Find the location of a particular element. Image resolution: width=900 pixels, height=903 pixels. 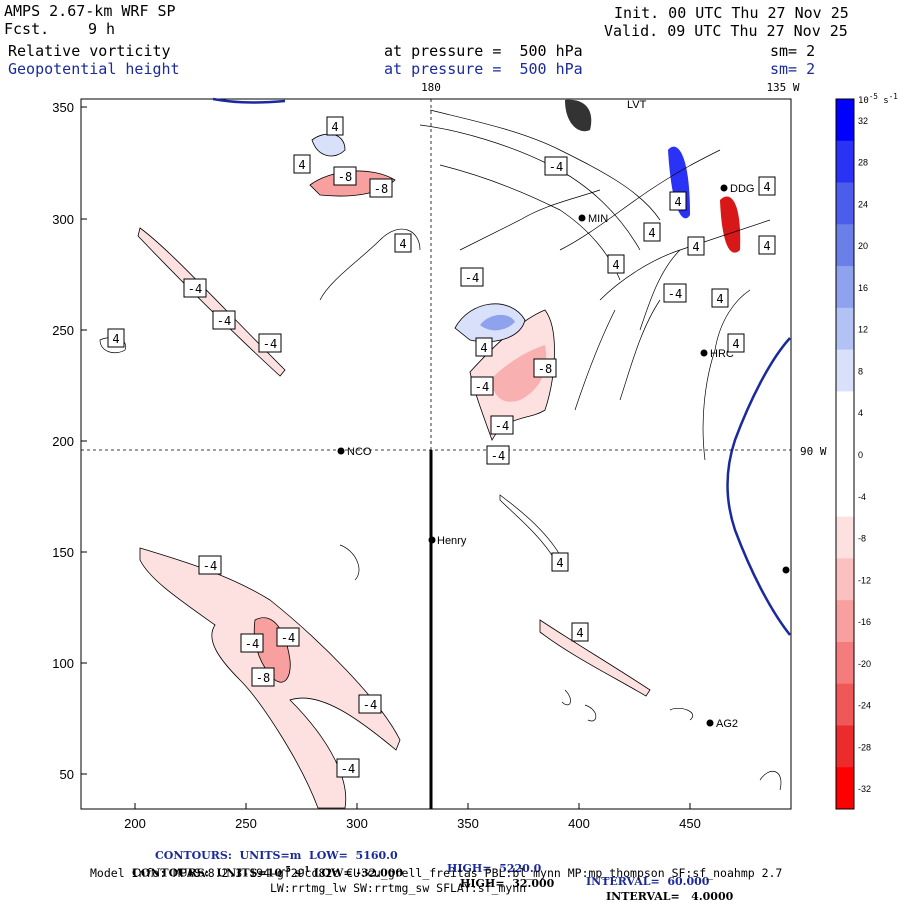

field2-name: Geopotential height is located at coordinates (94, 69).